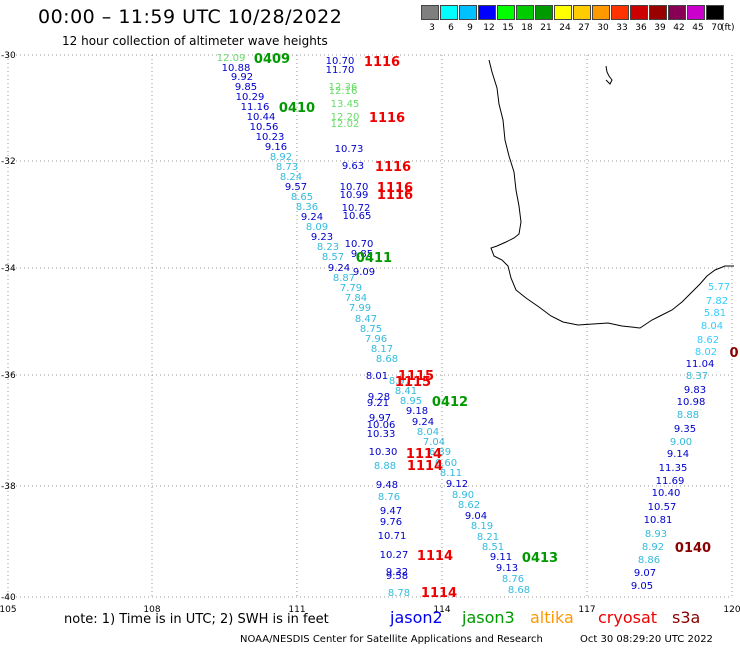 The width and height of the screenshot is (740, 650). What do you see at coordinates (8, 269) in the screenshot?
I see `latitude-label: -34` at bounding box center [8, 269].